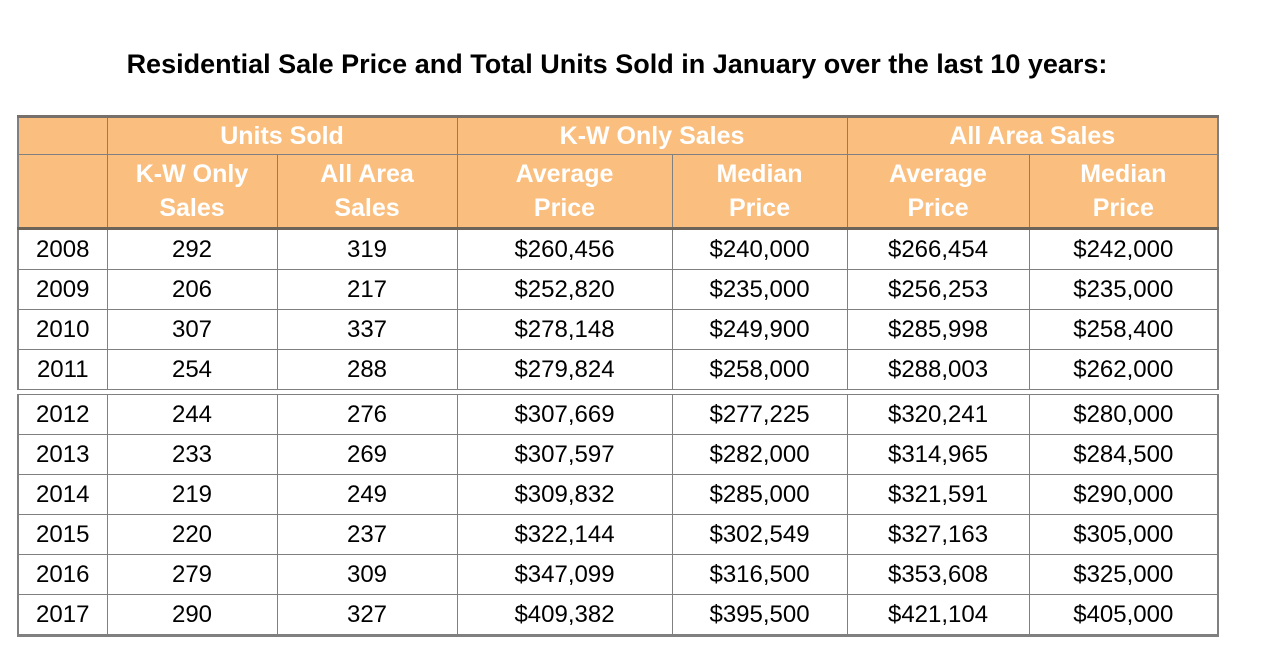  Describe the element at coordinates (1124, 289) in the screenshot. I see `all-area-median-price-cell: $235,000` at that location.